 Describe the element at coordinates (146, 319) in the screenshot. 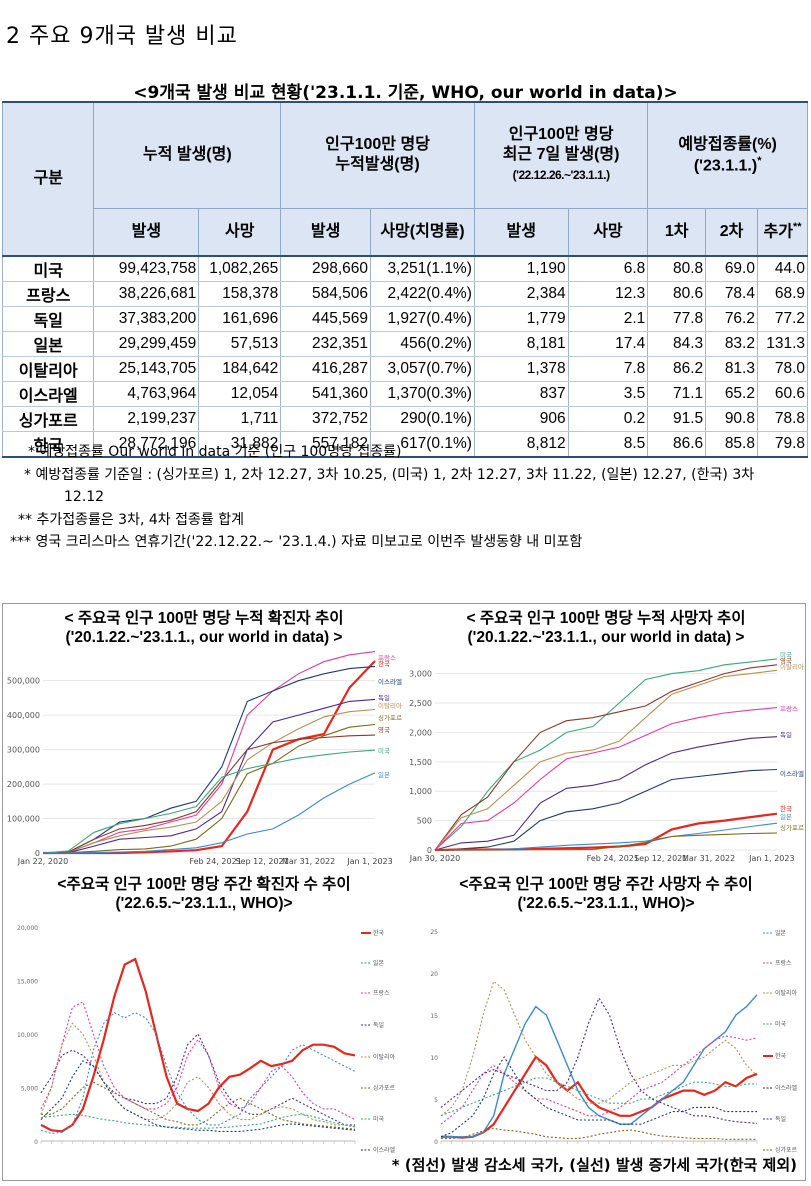

I see `cell-cum-cases: 37,383,200` at that location.